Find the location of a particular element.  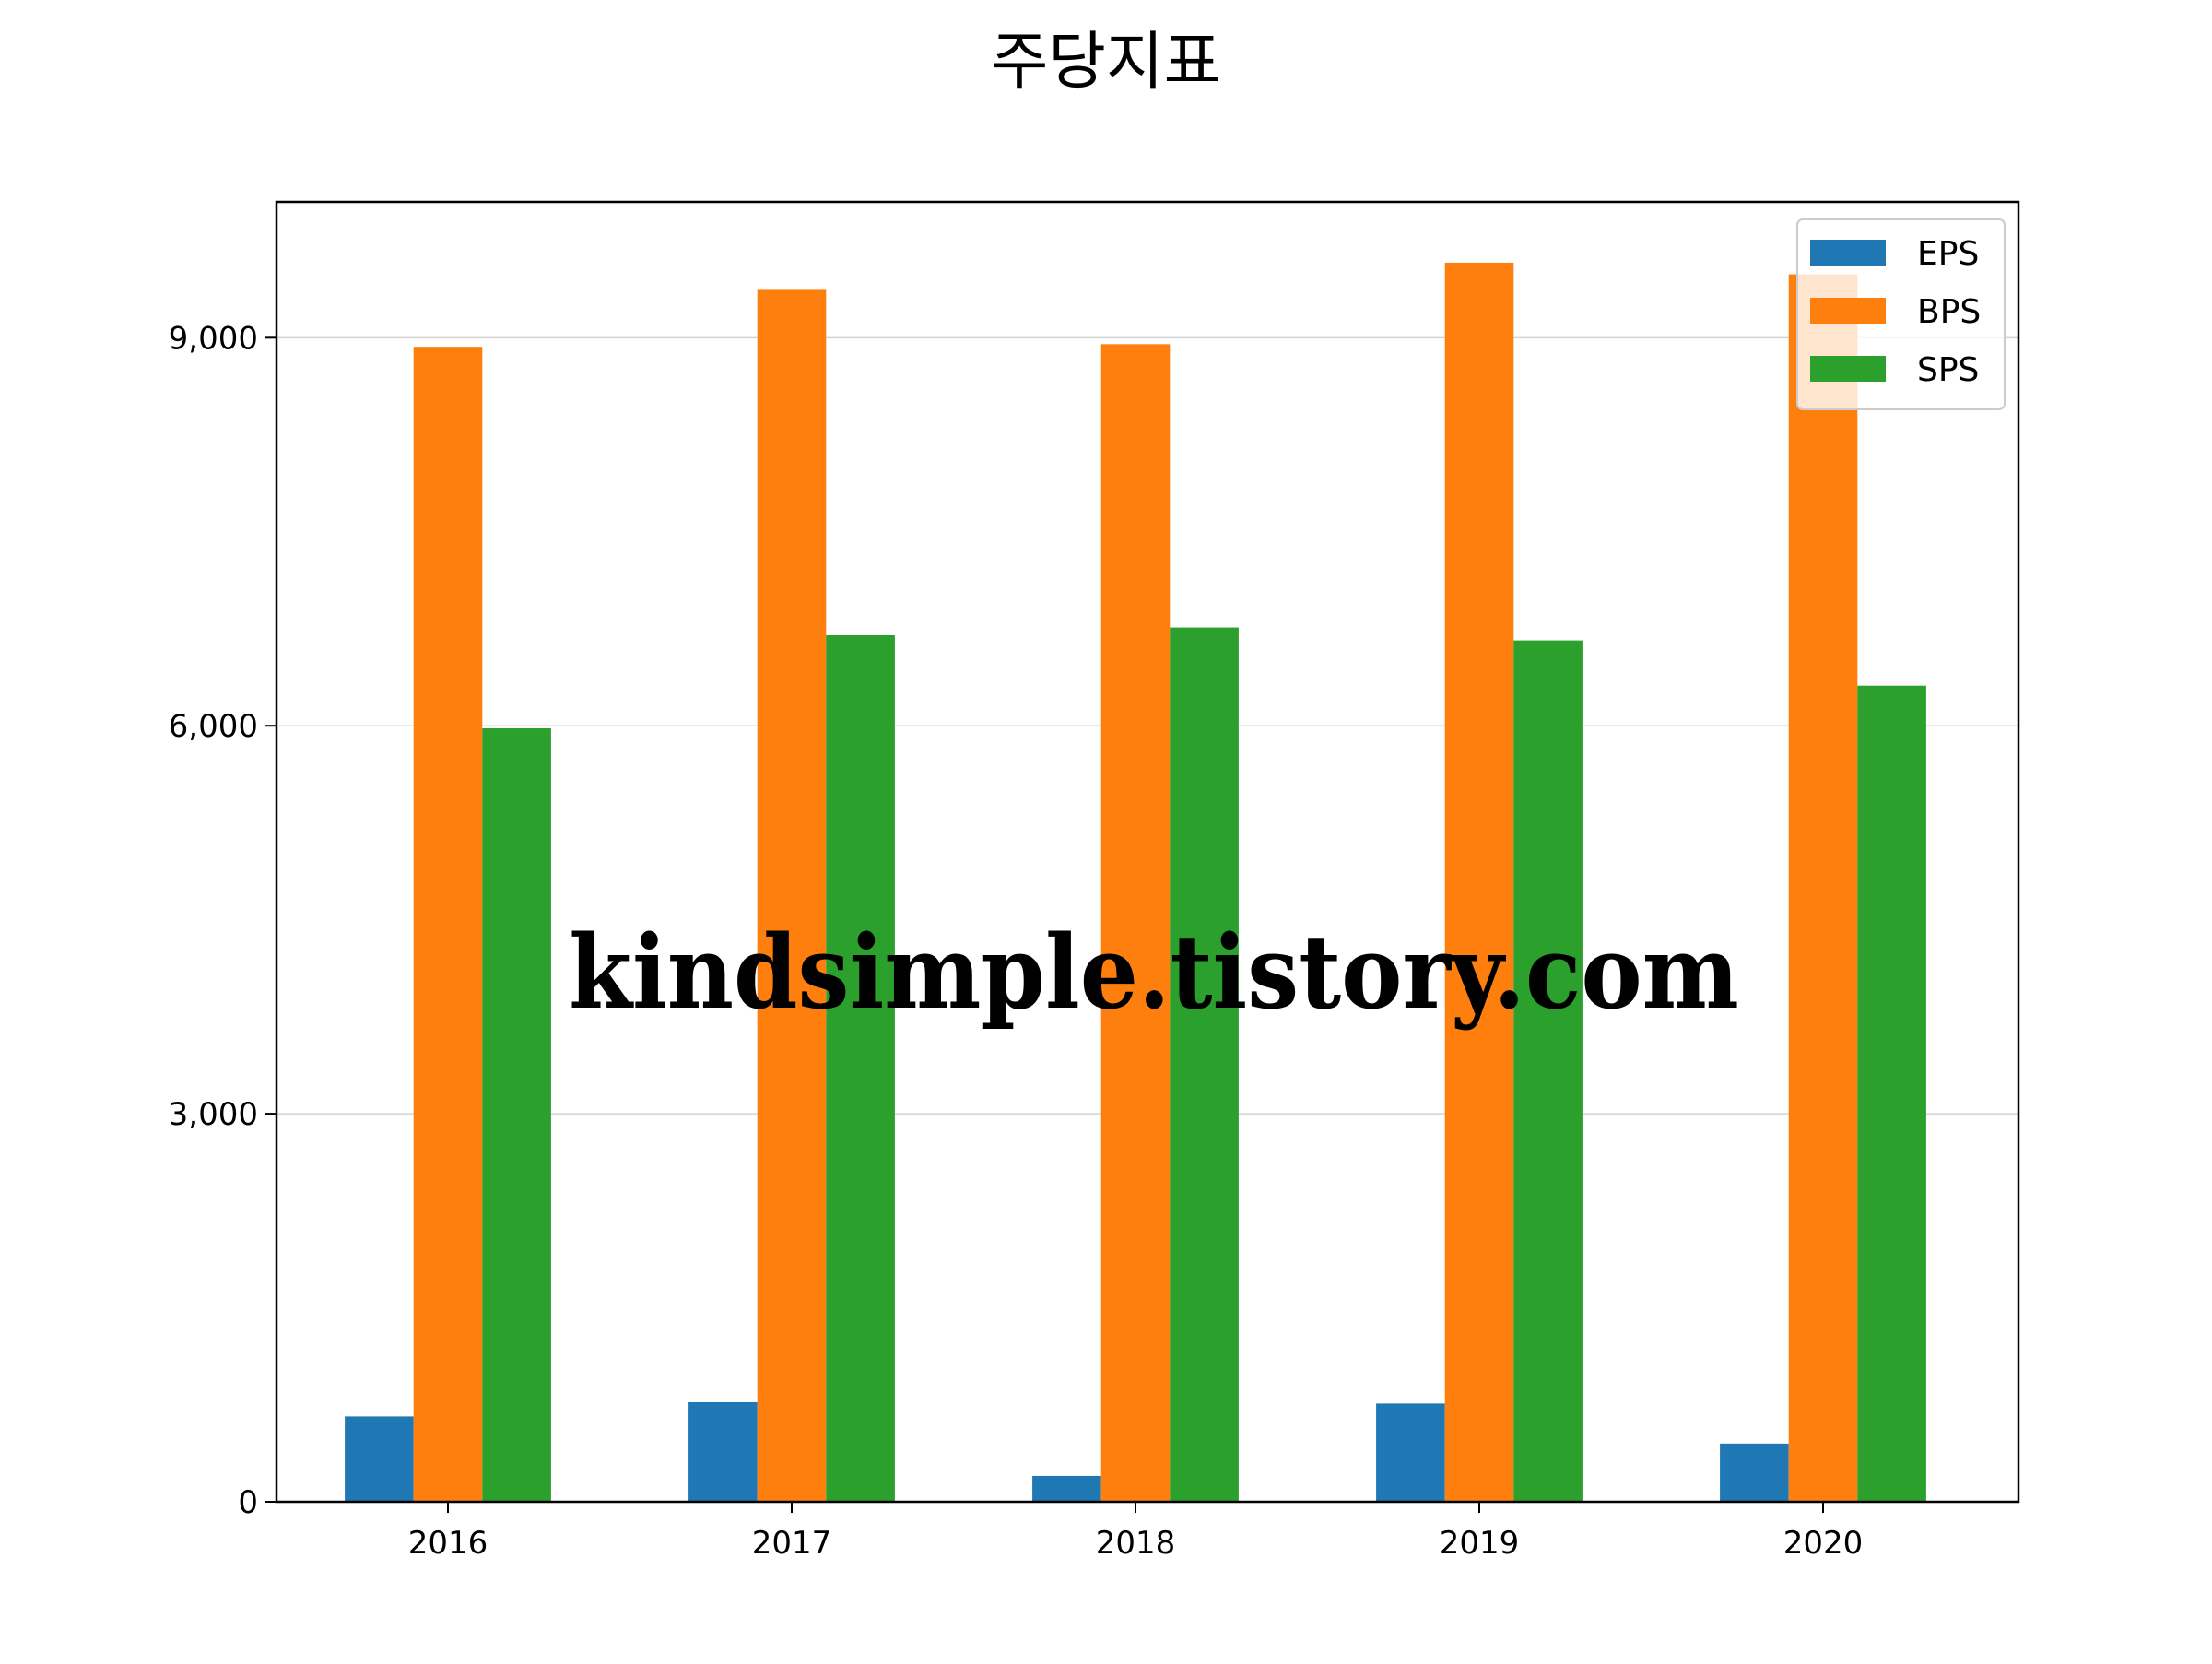

x-tick-label: 2016 is located at coordinates (448, 1543).